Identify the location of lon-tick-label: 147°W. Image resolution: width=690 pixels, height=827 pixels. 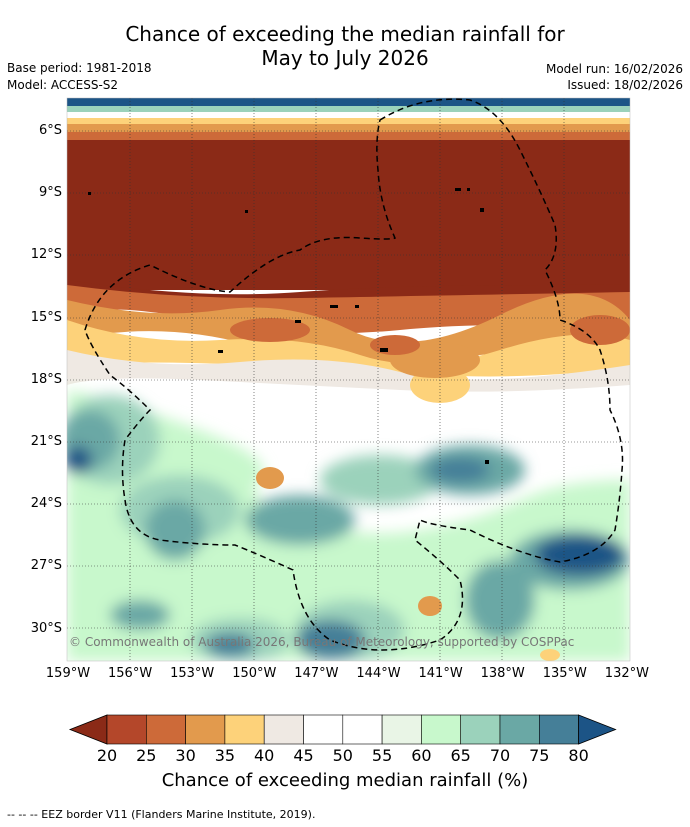
(316, 673).